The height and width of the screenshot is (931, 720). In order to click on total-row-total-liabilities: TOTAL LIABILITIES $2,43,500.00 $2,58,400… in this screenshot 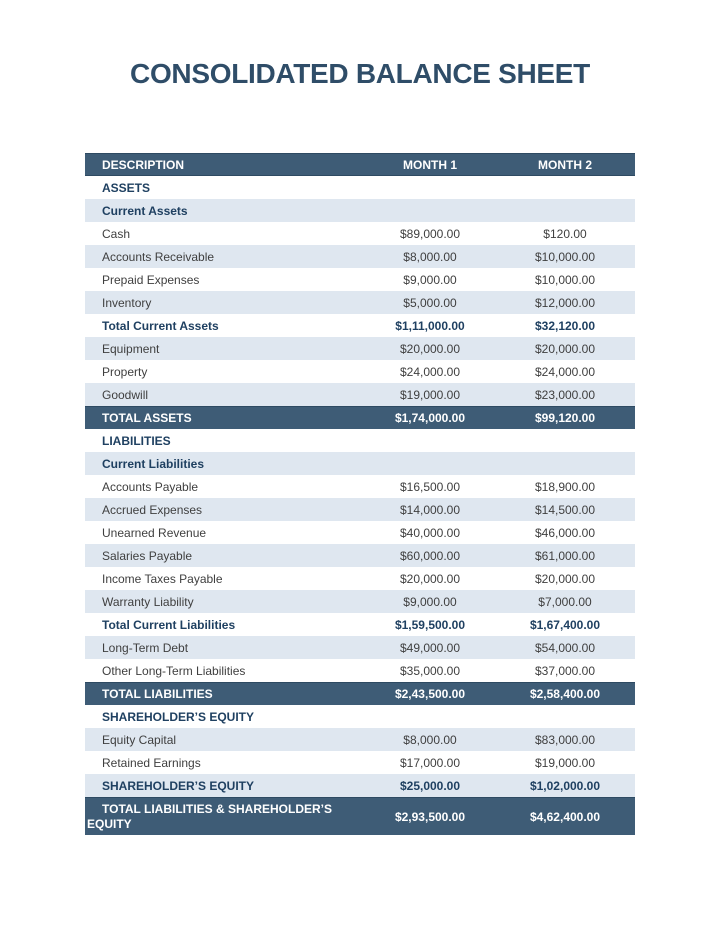, I will do `click(360, 693)`.